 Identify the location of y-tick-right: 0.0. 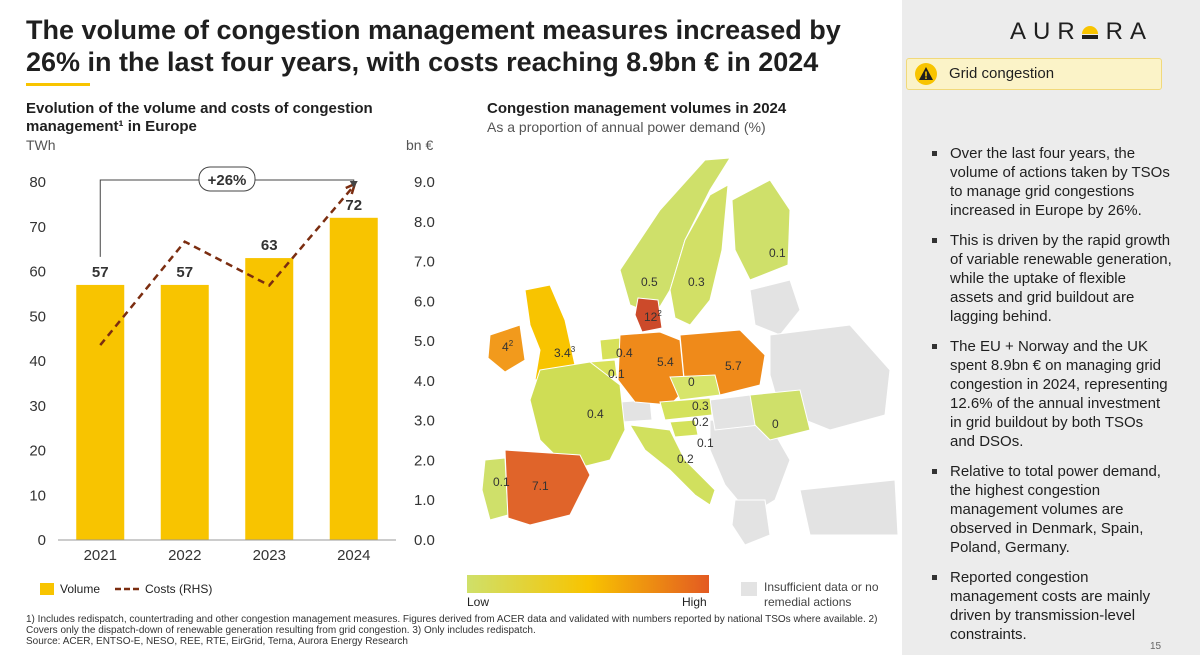
(424, 540).